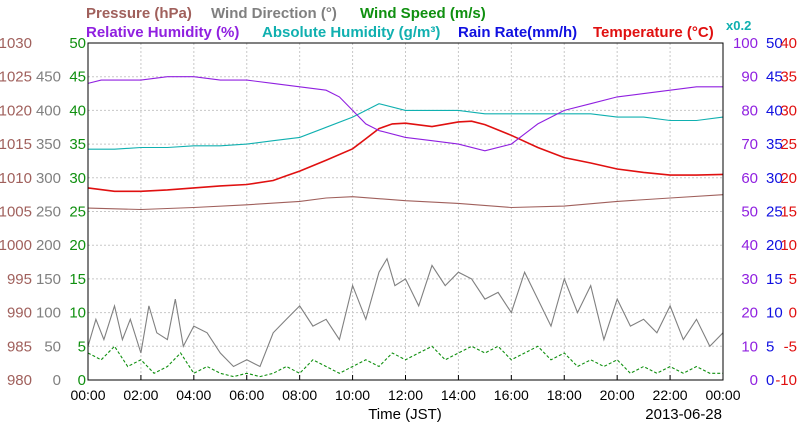 Image resolution: width=800 pixels, height=434 pixels. I want to click on tick-label-wind-dir: 450, so click(48, 77).